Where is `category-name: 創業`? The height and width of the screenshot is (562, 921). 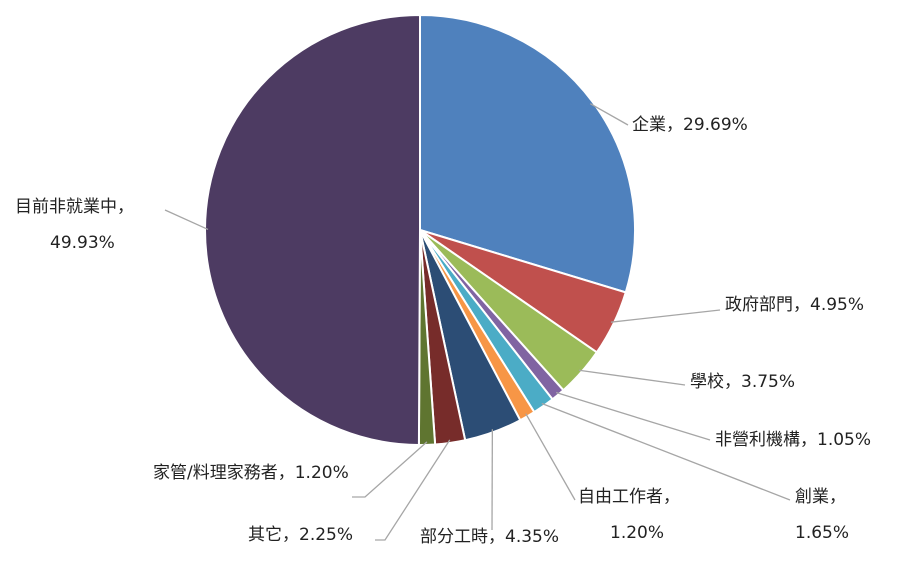
category-name: 創業 is located at coordinates (812, 497).